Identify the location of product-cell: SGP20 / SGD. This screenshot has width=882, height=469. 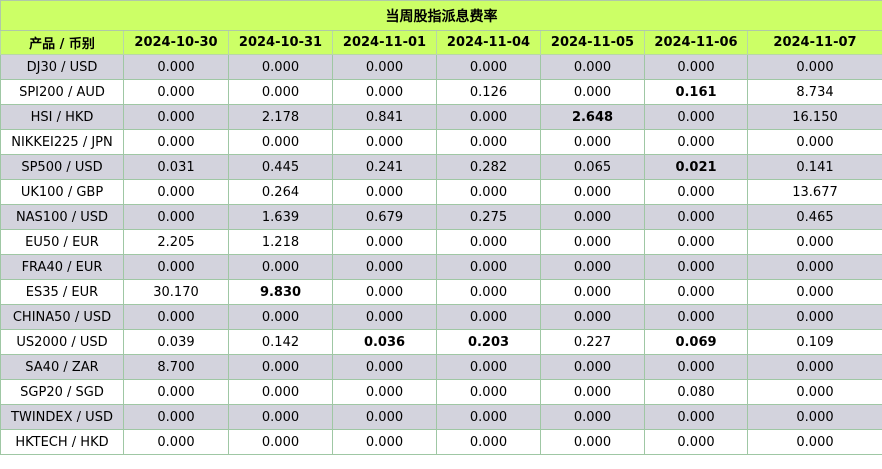
(62, 392).